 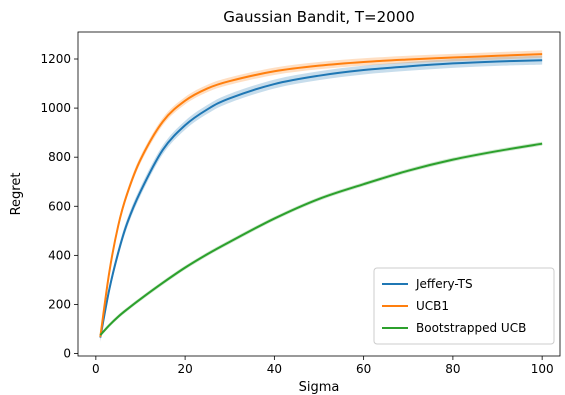 I want to click on x-tick-label: 80, so click(x=452, y=369).